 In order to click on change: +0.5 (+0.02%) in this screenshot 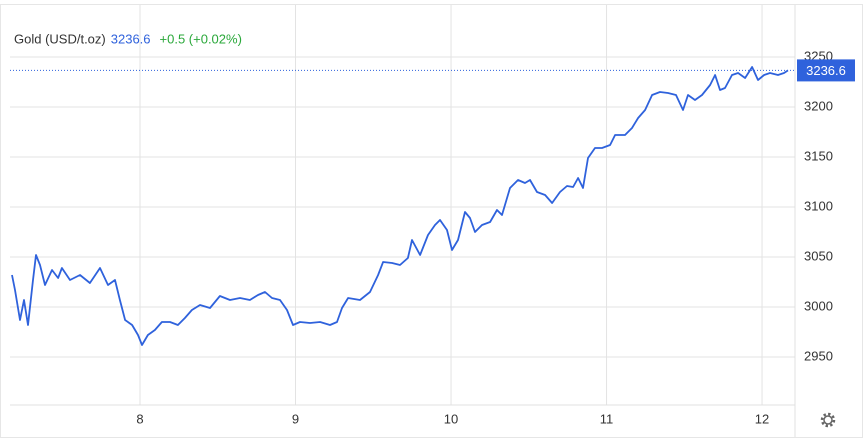, I will do `click(201, 38)`.